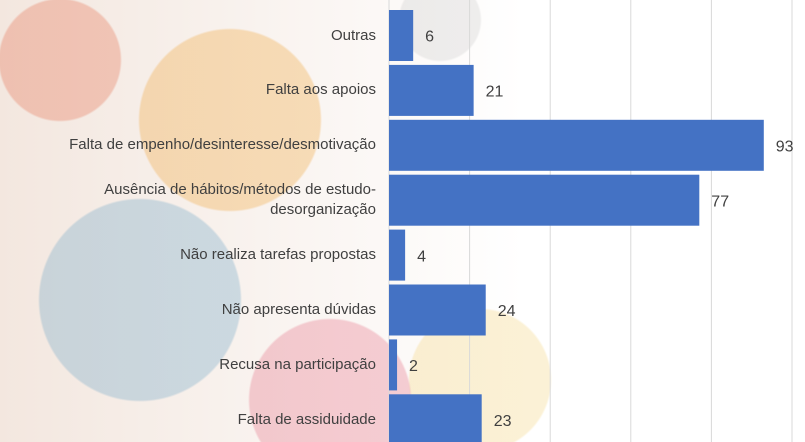  I want to click on value-label: 23, so click(503, 421).